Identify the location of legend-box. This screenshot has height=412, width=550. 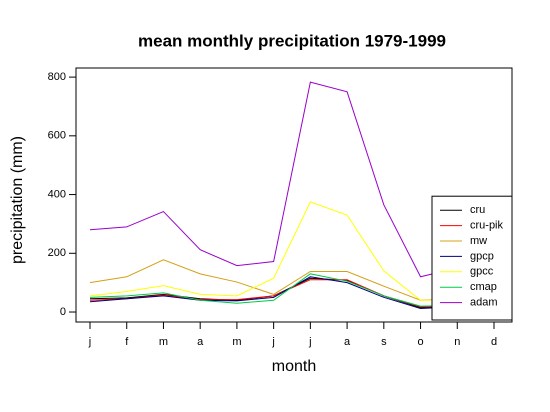
(472, 258).